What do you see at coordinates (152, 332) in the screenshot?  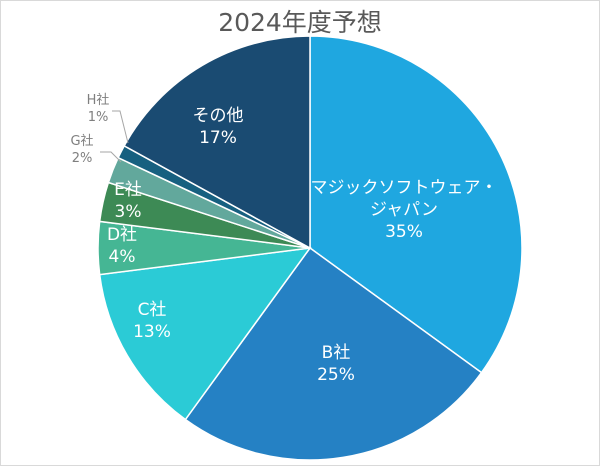 I see `svg-text: 13%` at bounding box center [152, 332].